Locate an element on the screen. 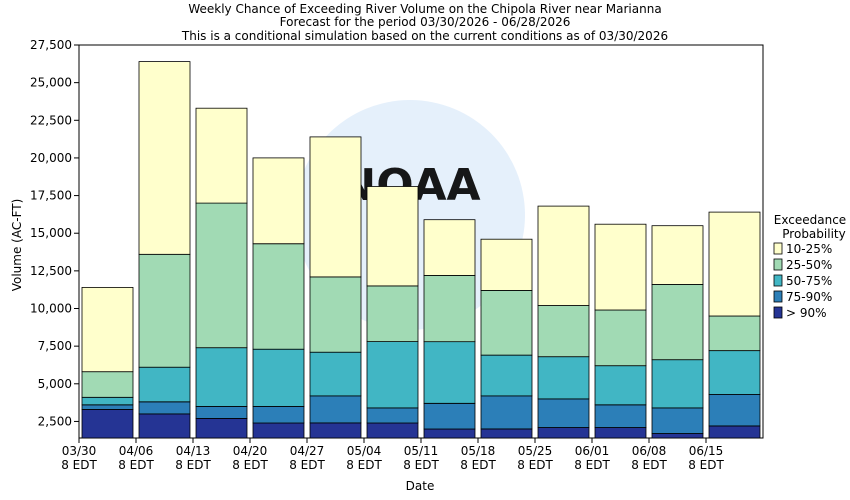 This screenshot has width=850, height=500. bar-week-11-p90 is located at coordinates (677, 436).